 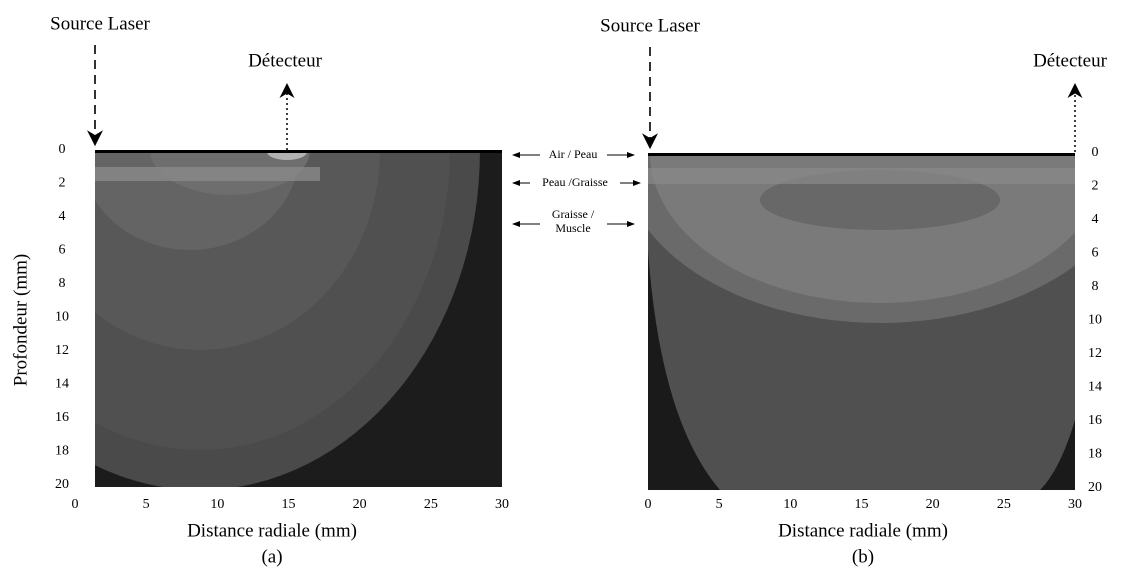 What do you see at coordinates (572, 228) in the screenshot?
I see `layer-label: Muscle` at bounding box center [572, 228].